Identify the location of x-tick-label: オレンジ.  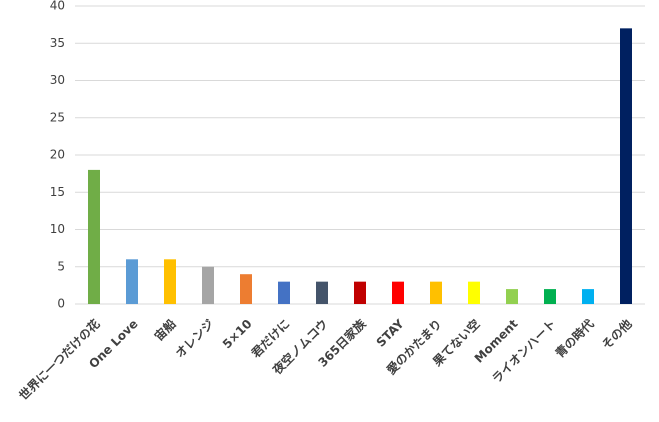
(195, 339).